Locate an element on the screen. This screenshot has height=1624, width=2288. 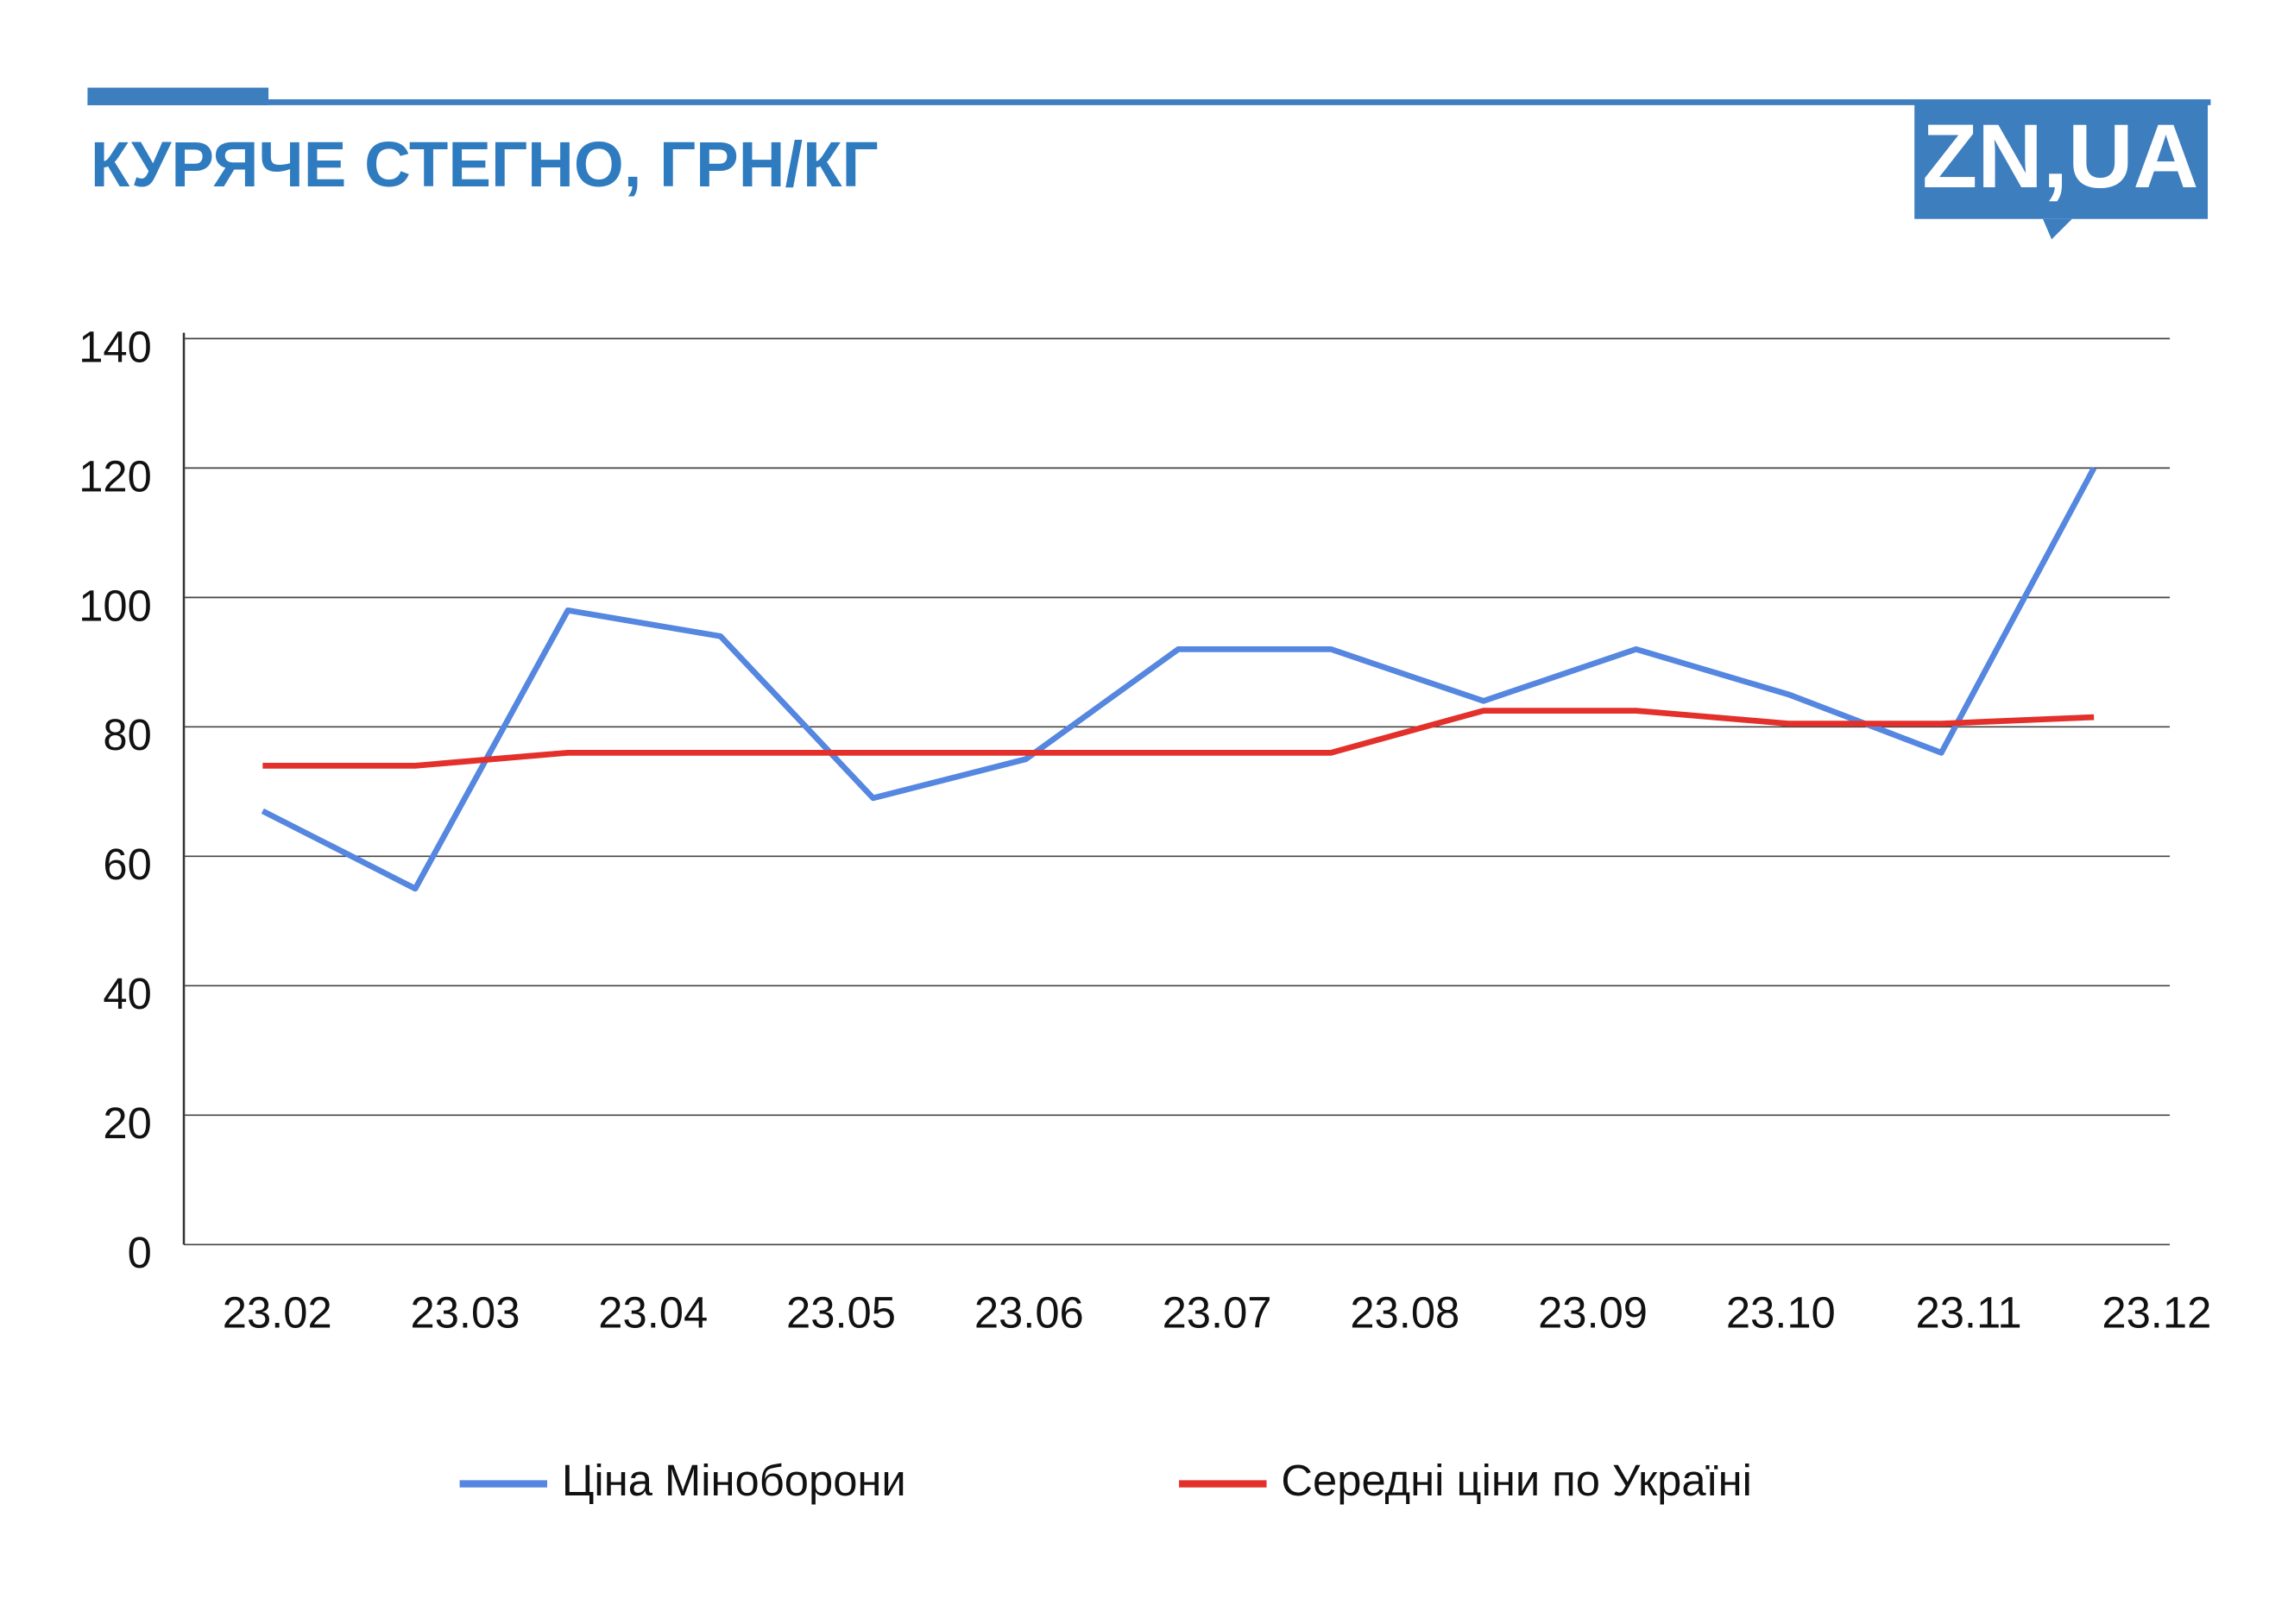
y-tick-label: 20 is located at coordinates (127, 1123).